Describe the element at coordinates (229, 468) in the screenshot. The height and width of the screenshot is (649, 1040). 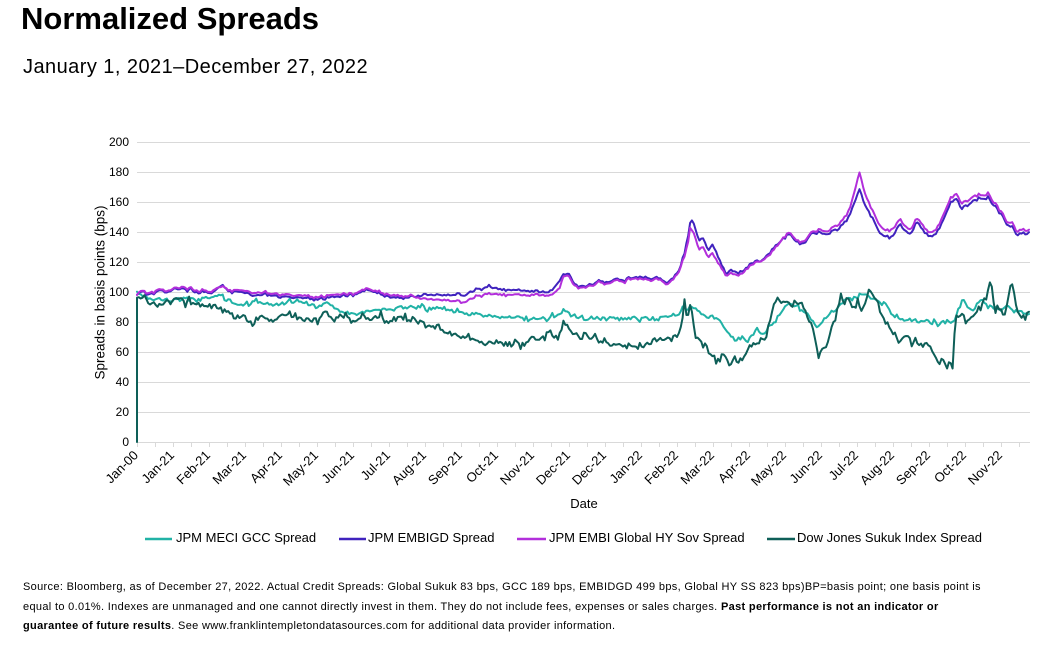
I see `svg-text: Mar-21` at that location.